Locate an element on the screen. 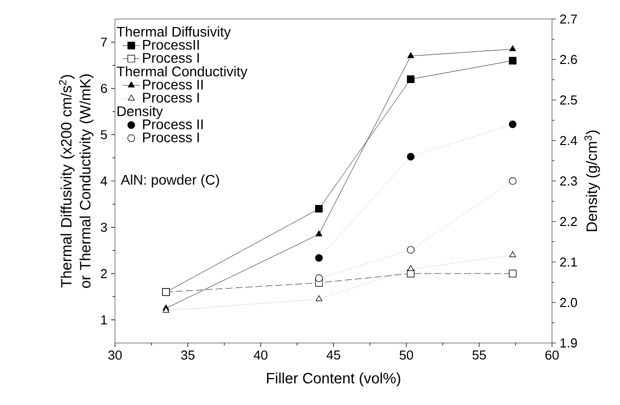 The width and height of the screenshot is (620, 405). annotation: AlN: powder (C) is located at coordinates (170, 181).